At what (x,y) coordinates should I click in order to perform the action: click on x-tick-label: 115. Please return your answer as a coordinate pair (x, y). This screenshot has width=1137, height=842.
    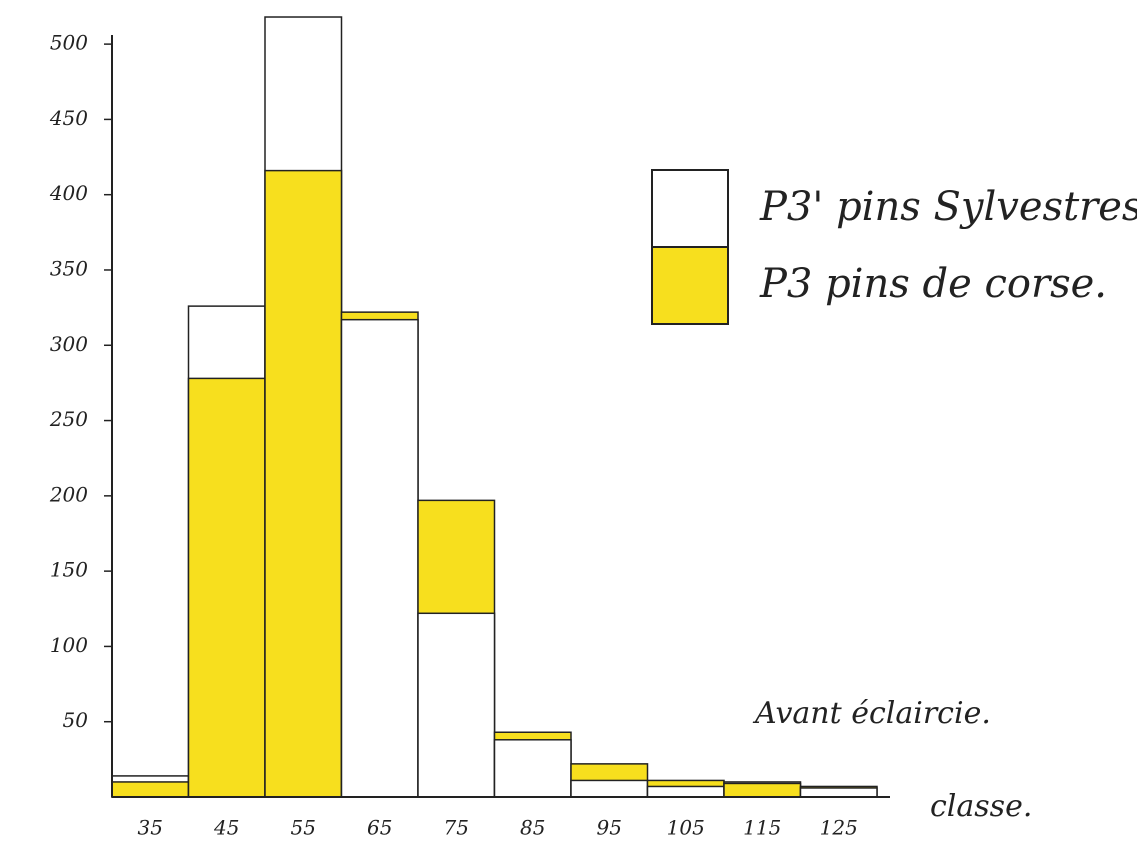
    Looking at the image, I should click on (762, 828).